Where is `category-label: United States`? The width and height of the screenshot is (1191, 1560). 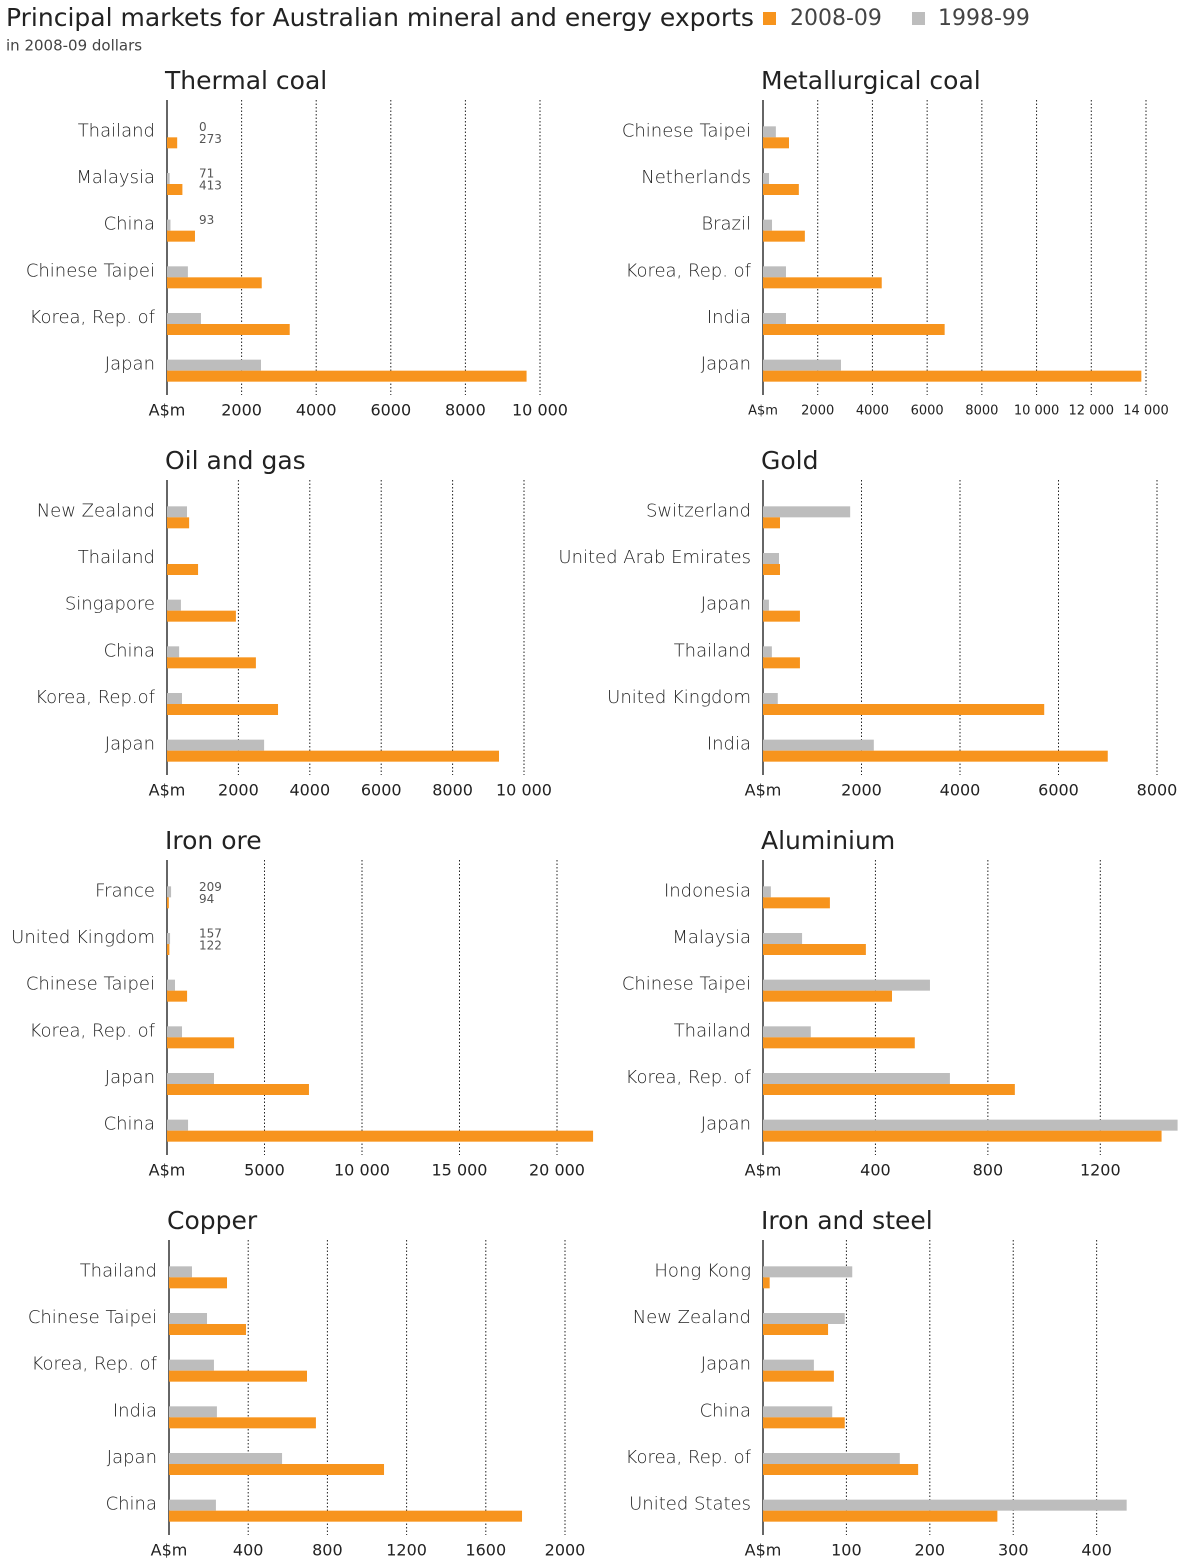 category-label: United States is located at coordinates (690, 1504).